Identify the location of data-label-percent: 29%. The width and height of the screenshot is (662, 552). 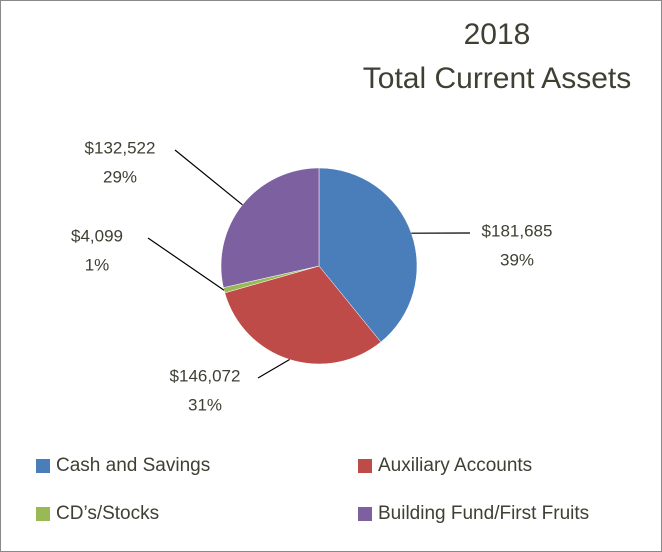
(120, 176).